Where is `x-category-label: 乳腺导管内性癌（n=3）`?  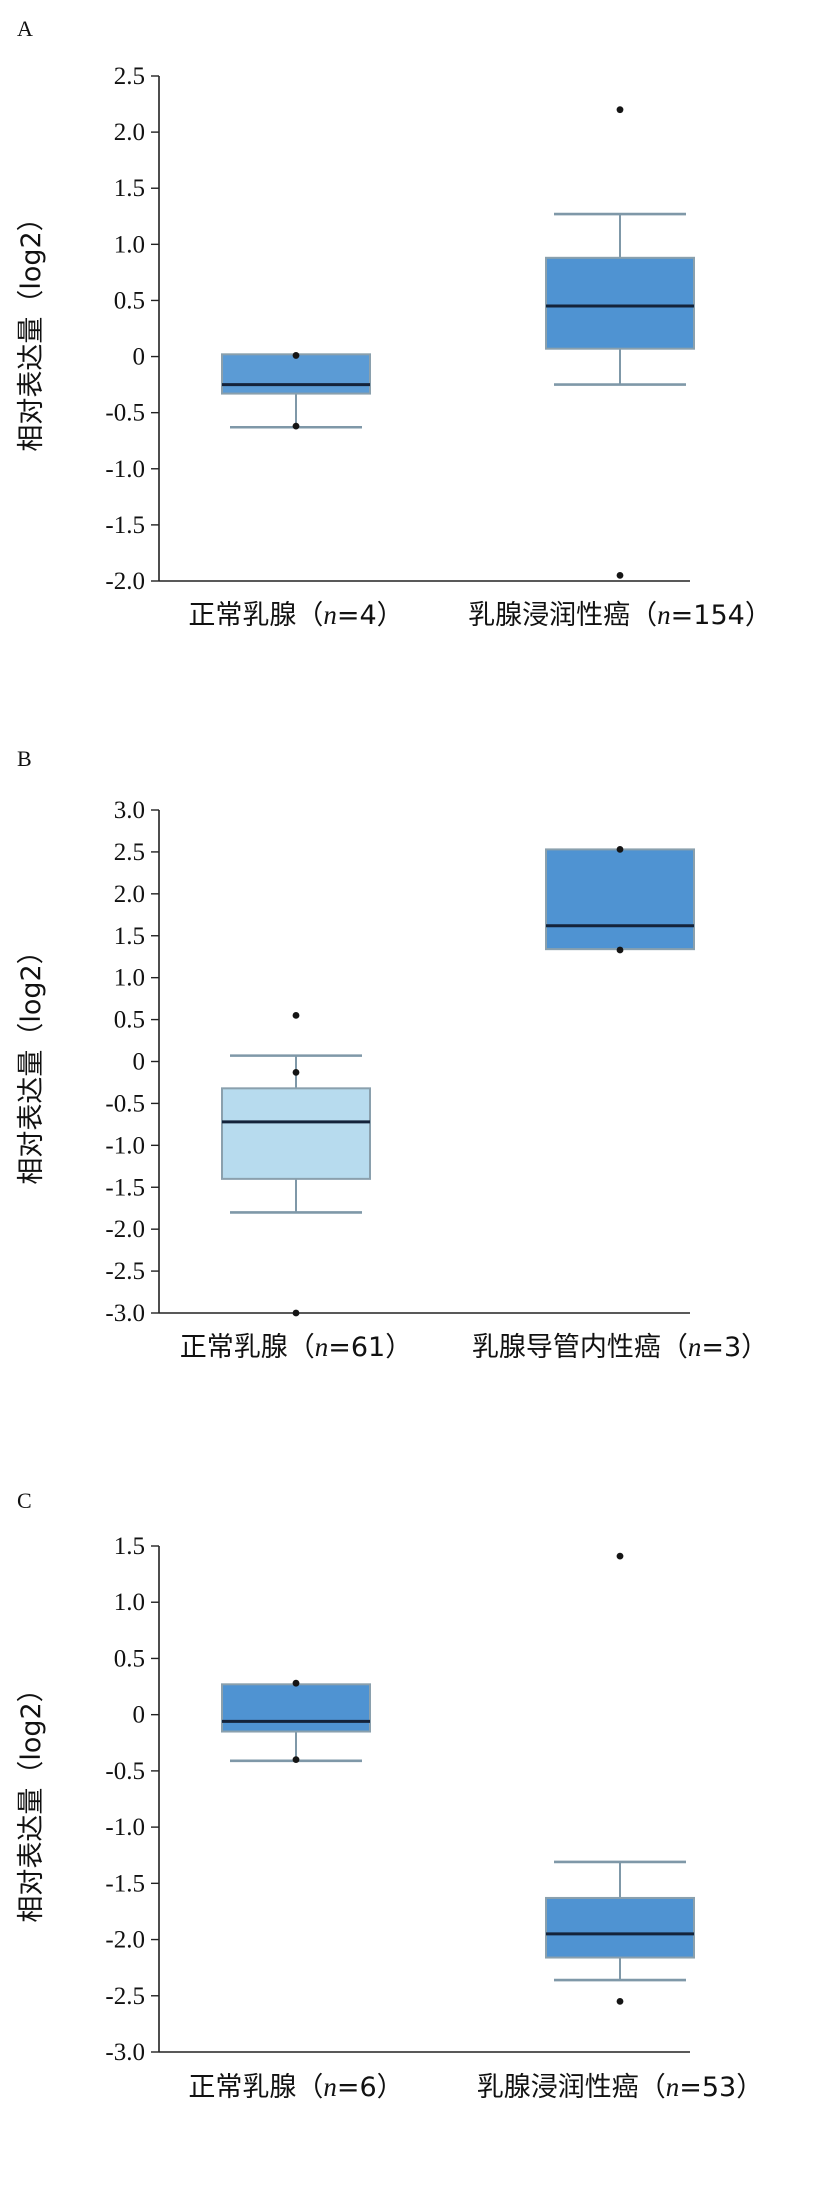 x-category-label: 乳腺导管内性癌（n=3） is located at coordinates (620, 1347).